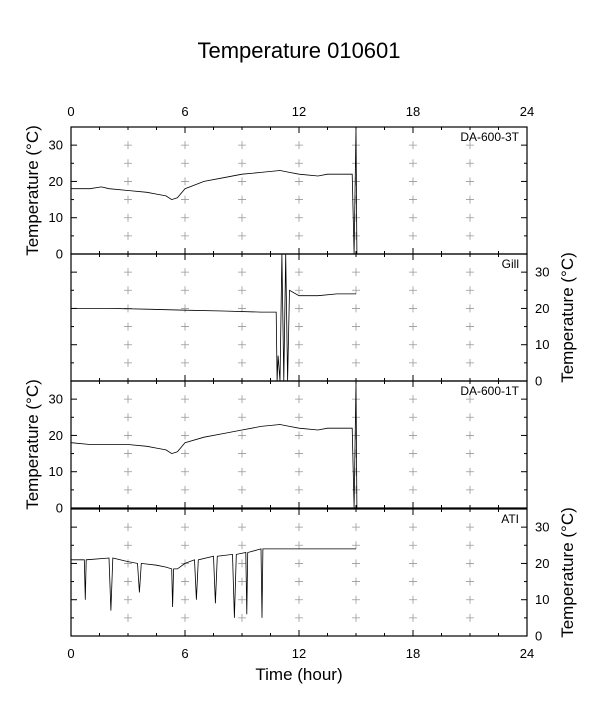 The width and height of the screenshot is (598, 709). Describe the element at coordinates (413, 111) in the screenshot. I see `x-tick-label-top: 18` at that location.